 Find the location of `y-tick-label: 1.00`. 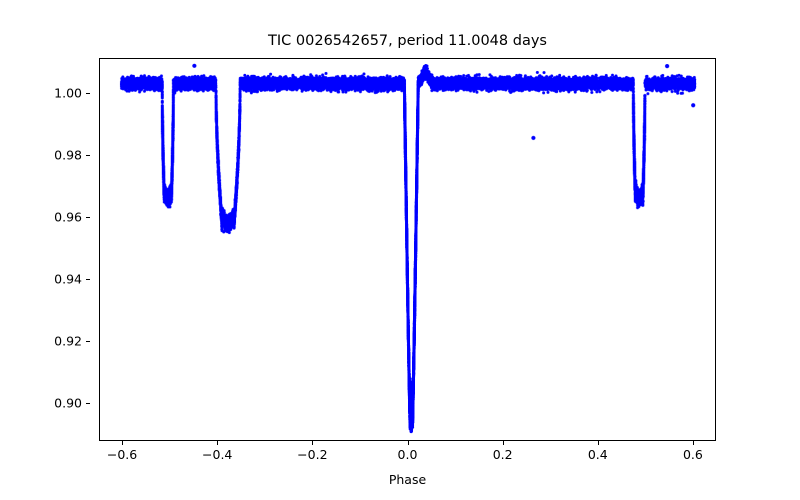

y-tick-label: 1.00 is located at coordinates (68, 93).